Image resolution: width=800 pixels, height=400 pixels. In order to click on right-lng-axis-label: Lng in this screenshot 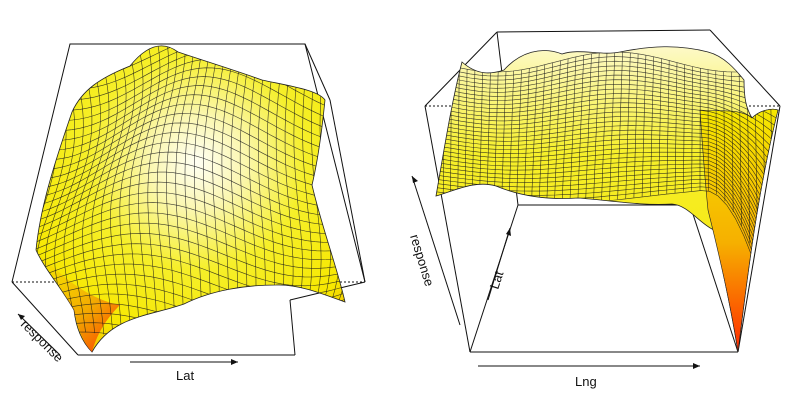, I will do `click(586, 381)`.